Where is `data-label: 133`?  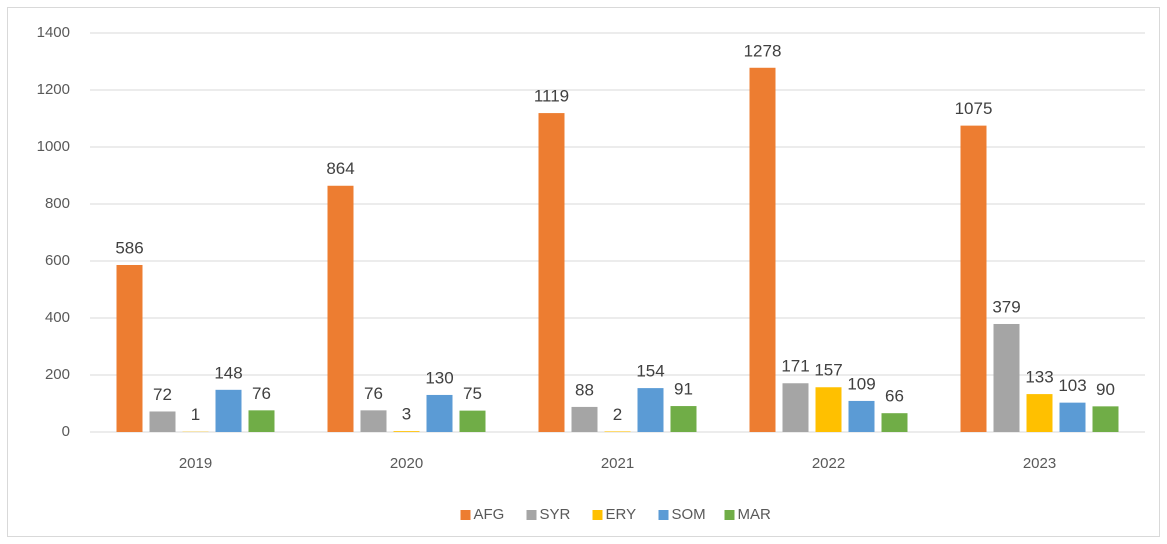
data-label: 133 is located at coordinates (1039, 377).